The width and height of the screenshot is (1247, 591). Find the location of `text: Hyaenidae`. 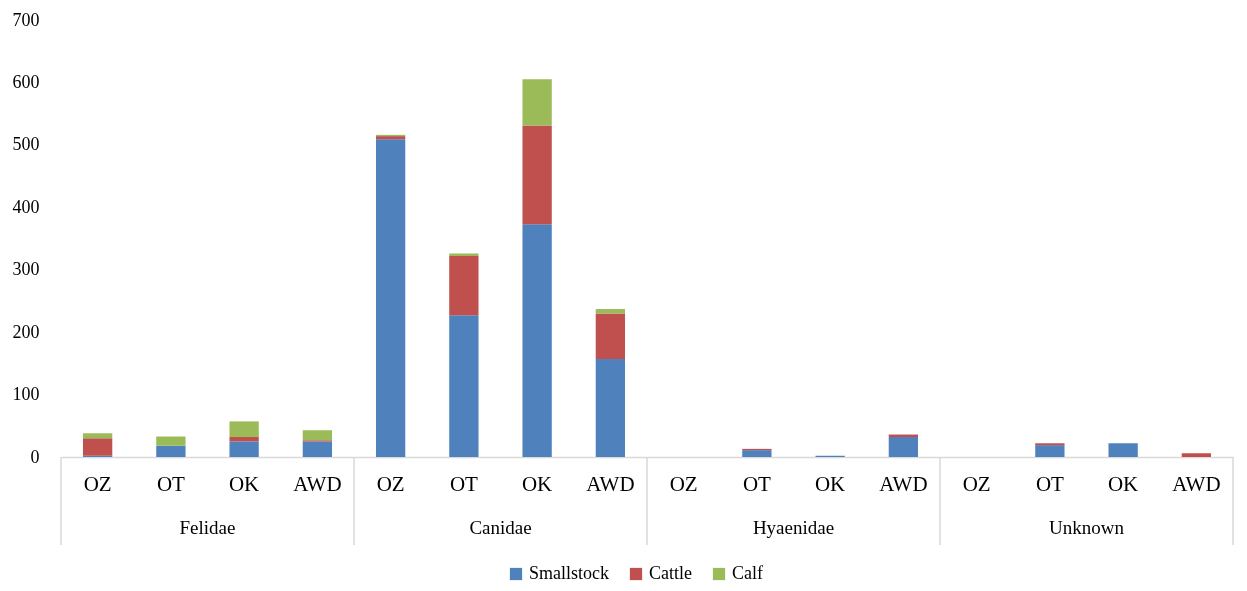

text: Hyaenidae is located at coordinates (793, 527).